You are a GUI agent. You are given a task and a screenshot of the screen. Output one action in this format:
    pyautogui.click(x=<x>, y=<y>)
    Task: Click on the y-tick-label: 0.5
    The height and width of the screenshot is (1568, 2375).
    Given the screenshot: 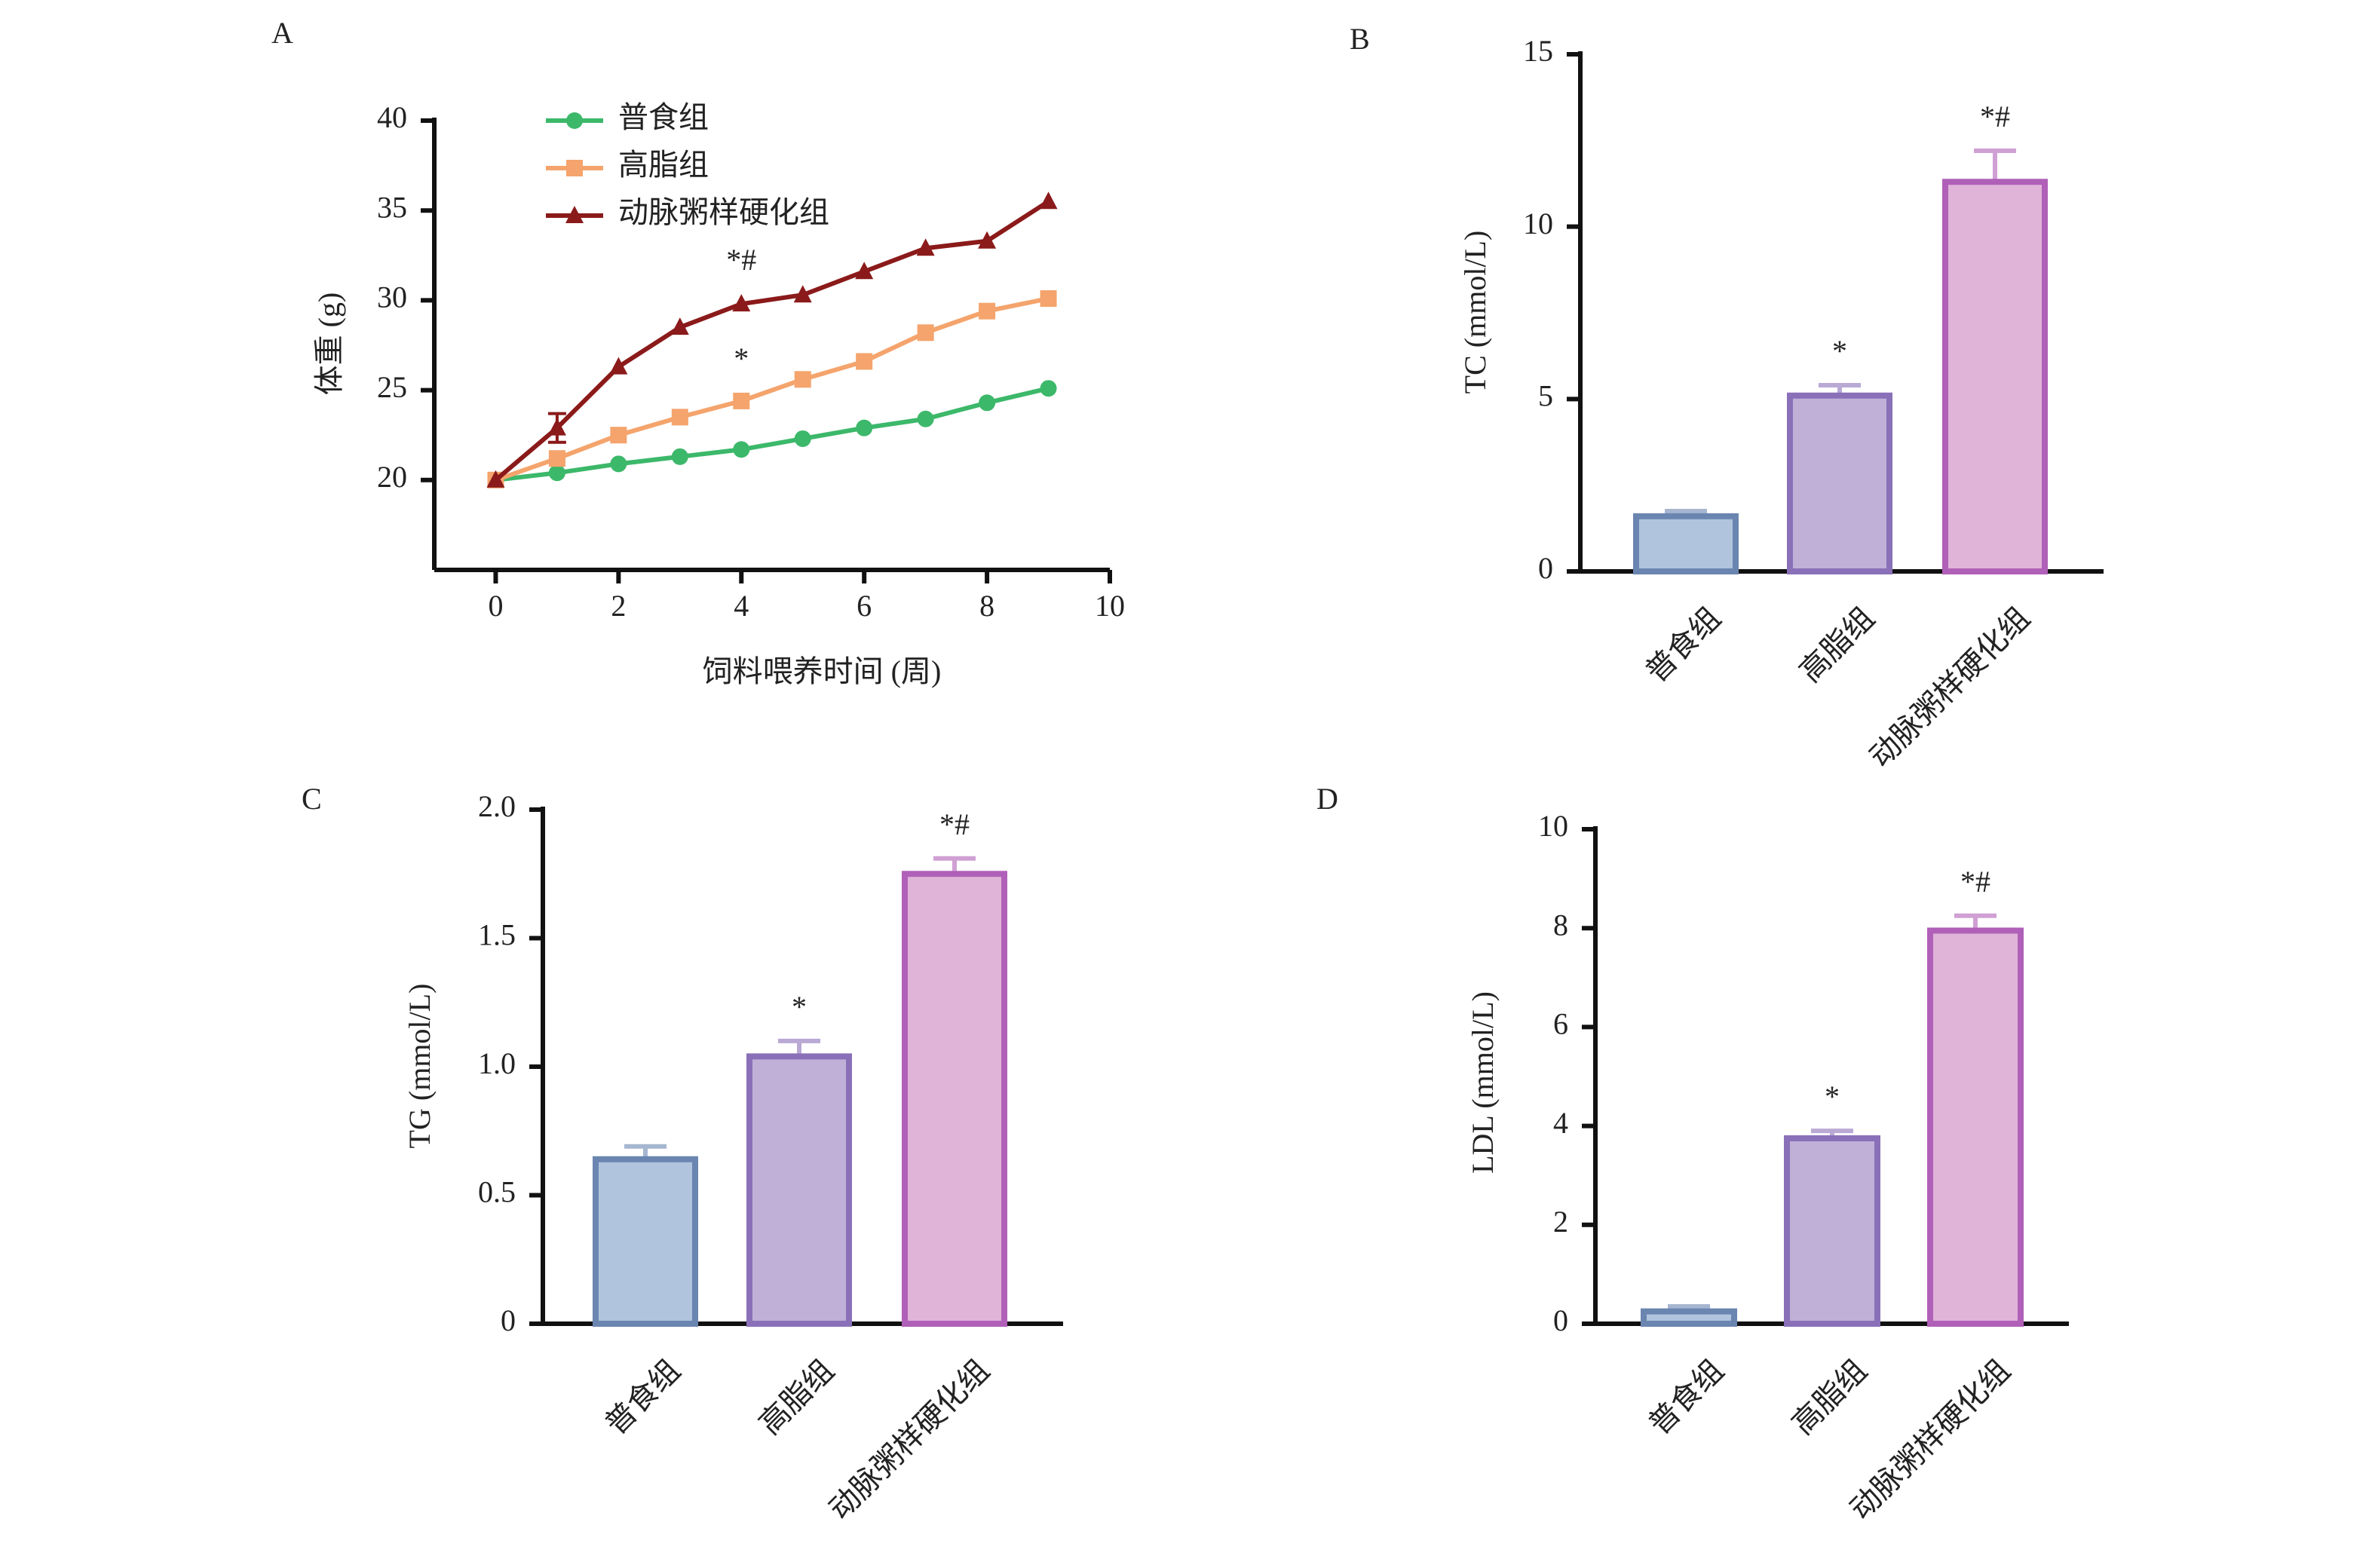 What is the action you would take?
    pyautogui.click(x=497, y=1192)
    